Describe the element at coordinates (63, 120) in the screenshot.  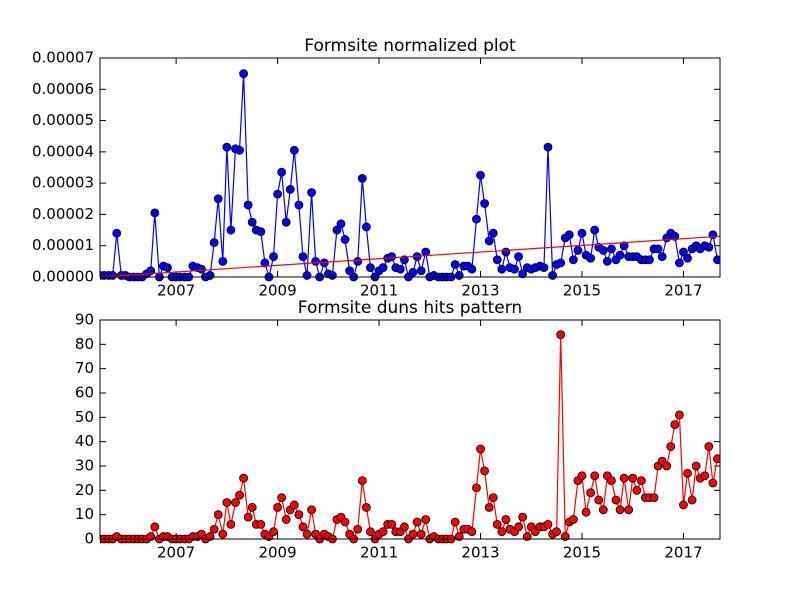
I see `y-tick-label: 0.00005` at that location.